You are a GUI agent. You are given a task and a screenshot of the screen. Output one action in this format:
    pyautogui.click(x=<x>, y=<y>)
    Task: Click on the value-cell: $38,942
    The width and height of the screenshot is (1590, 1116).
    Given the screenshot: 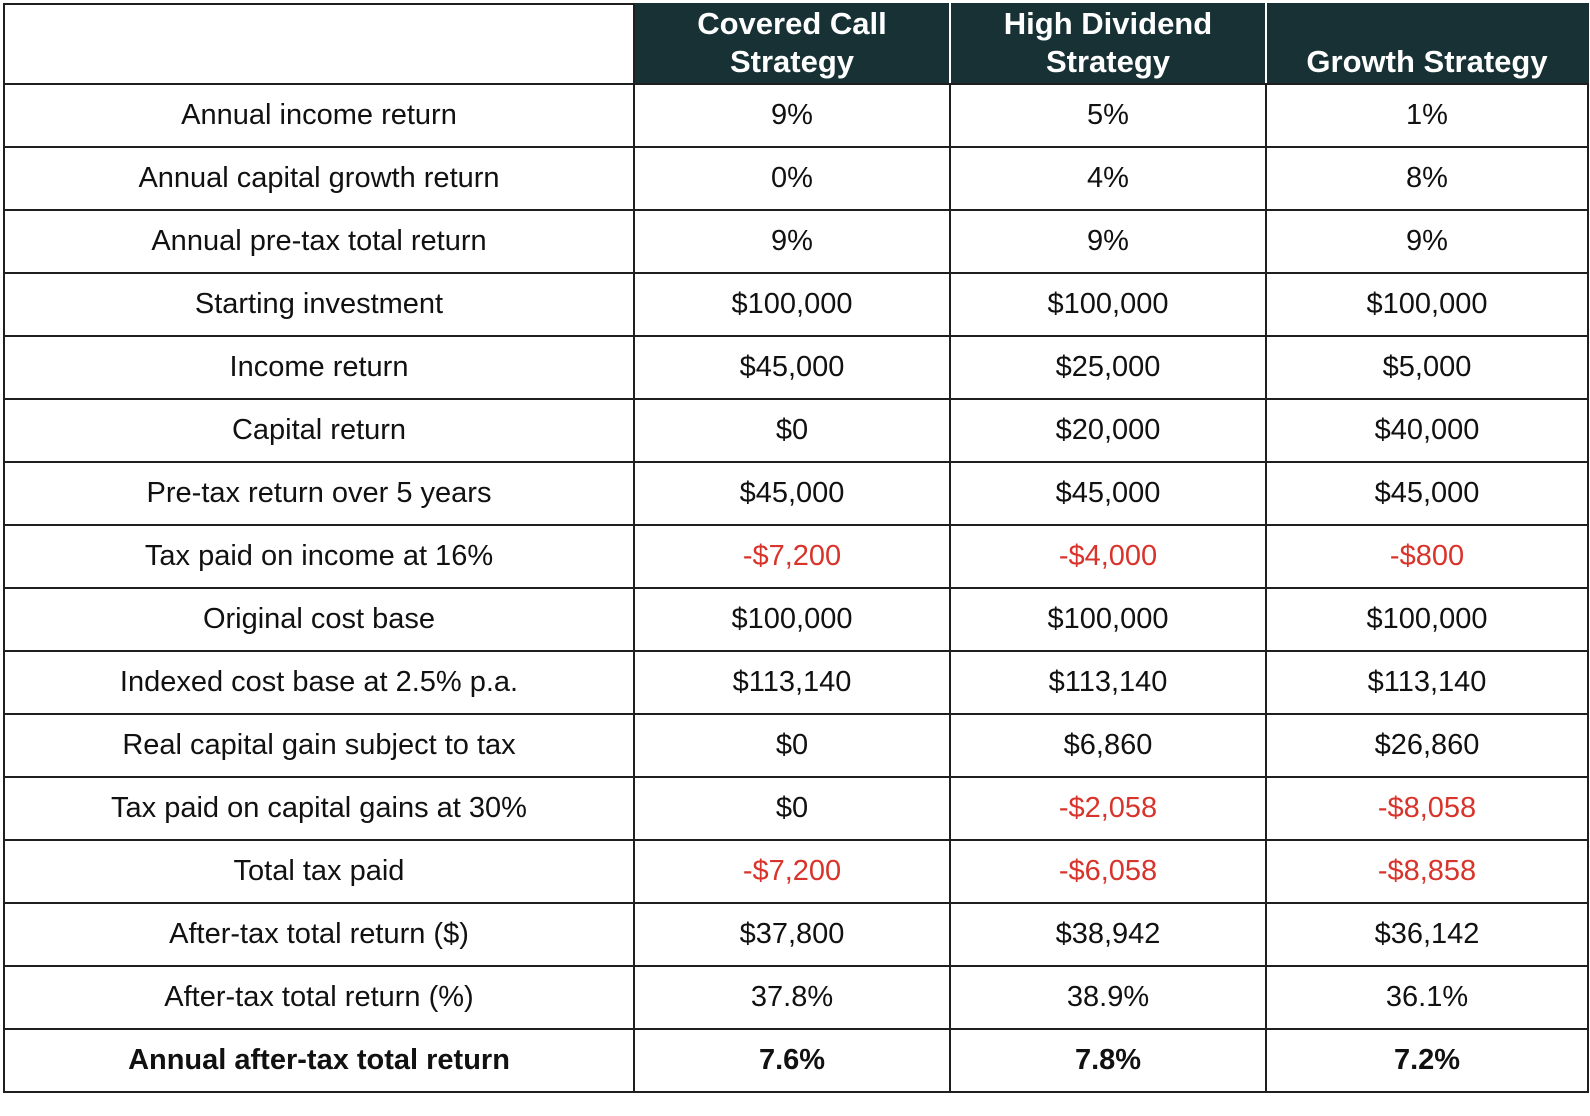 What is the action you would take?
    pyautogui.click(x=1108, y=934)
    